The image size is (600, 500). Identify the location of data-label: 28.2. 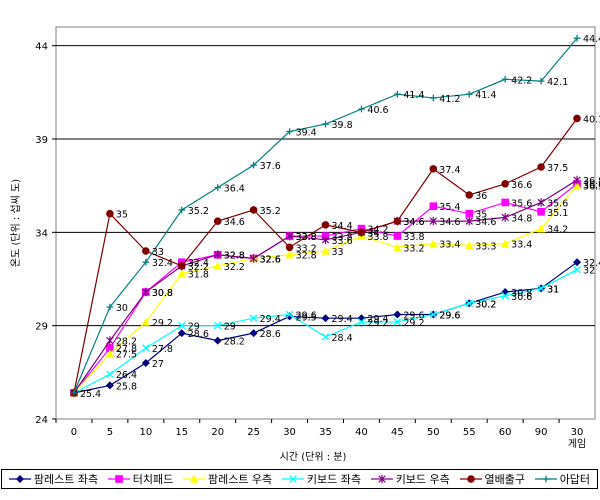
(126, 342).